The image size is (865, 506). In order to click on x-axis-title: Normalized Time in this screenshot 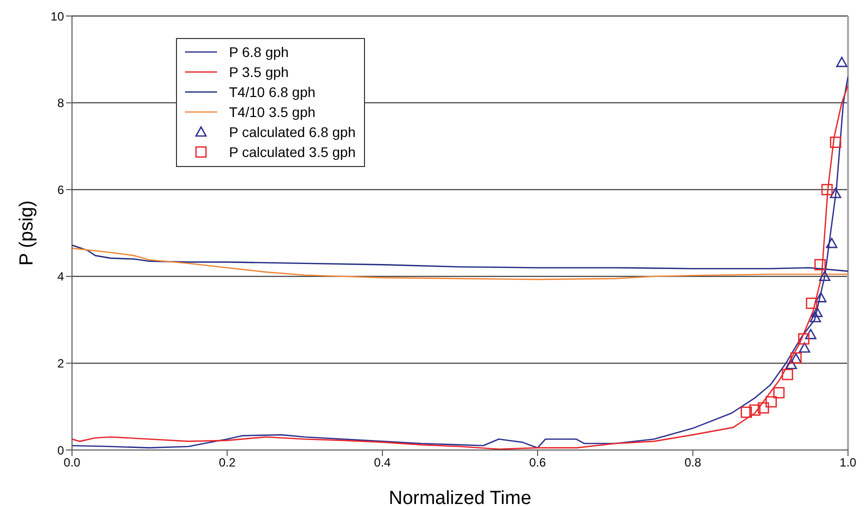, I will do `click(460, 497)`.